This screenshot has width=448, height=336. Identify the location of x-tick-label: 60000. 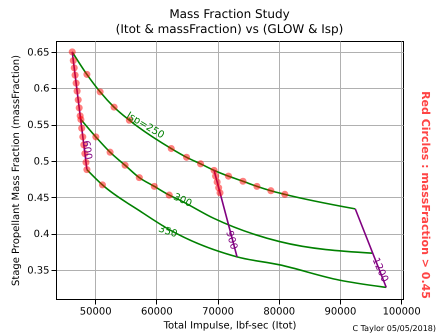
(156, 312).